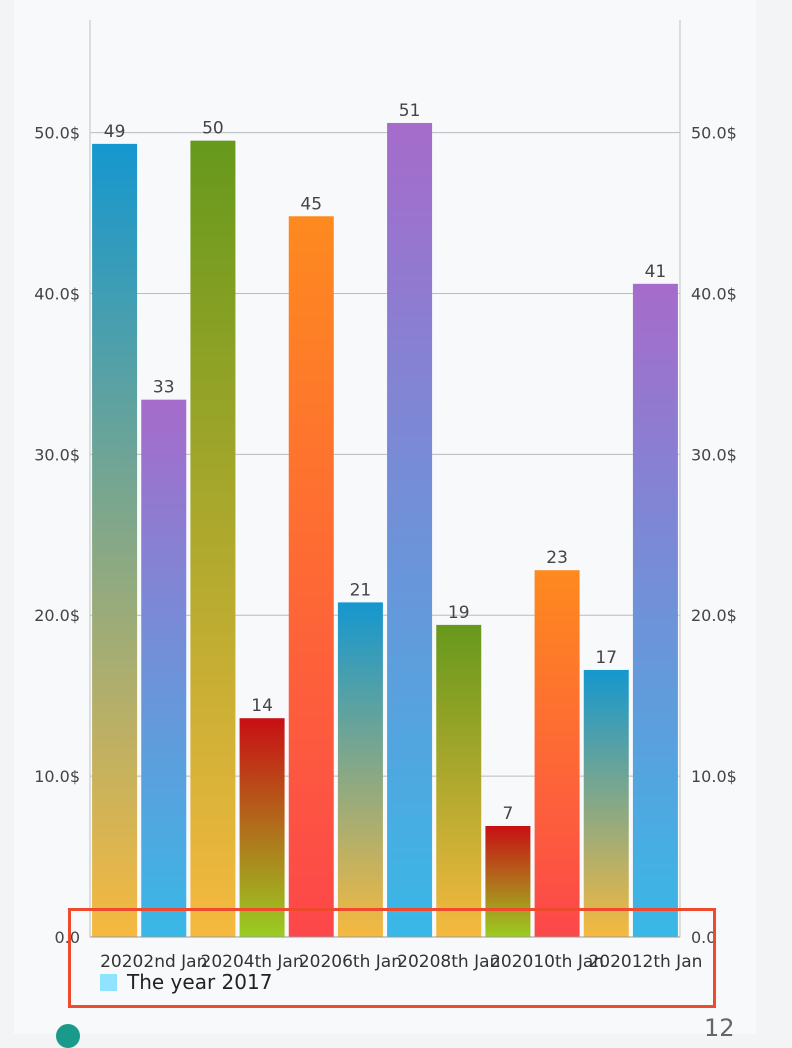 The width and height of the screenshot is (792, 1048). I want to click on y-tick-left: 40.0$, so click(57, 293).